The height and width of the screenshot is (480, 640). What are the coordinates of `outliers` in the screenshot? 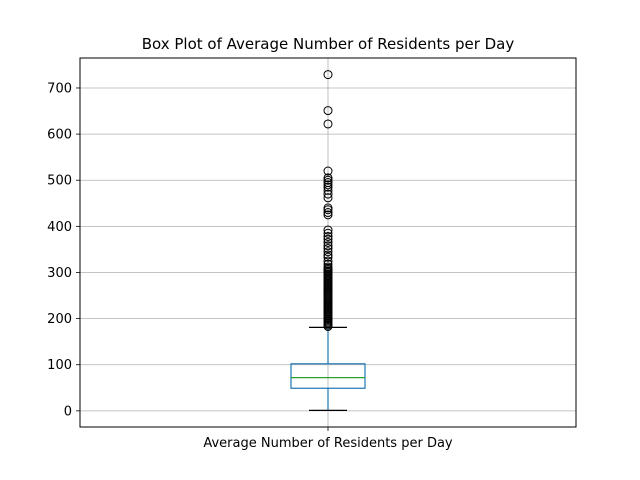 It's located at (328, 200).